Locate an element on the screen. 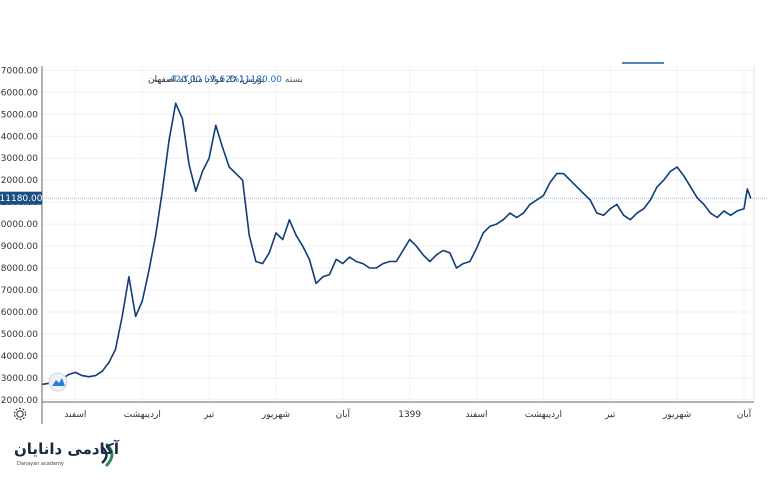  last-value-label: 11180.00 is located at coordinates (21, 199).